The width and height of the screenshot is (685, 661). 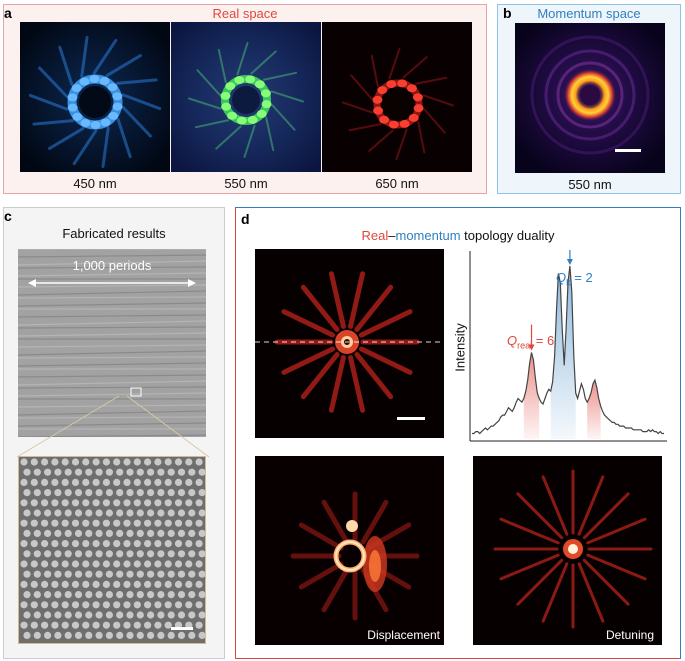 I want to click on qreal-sub: real, so click(x=525, y=345).